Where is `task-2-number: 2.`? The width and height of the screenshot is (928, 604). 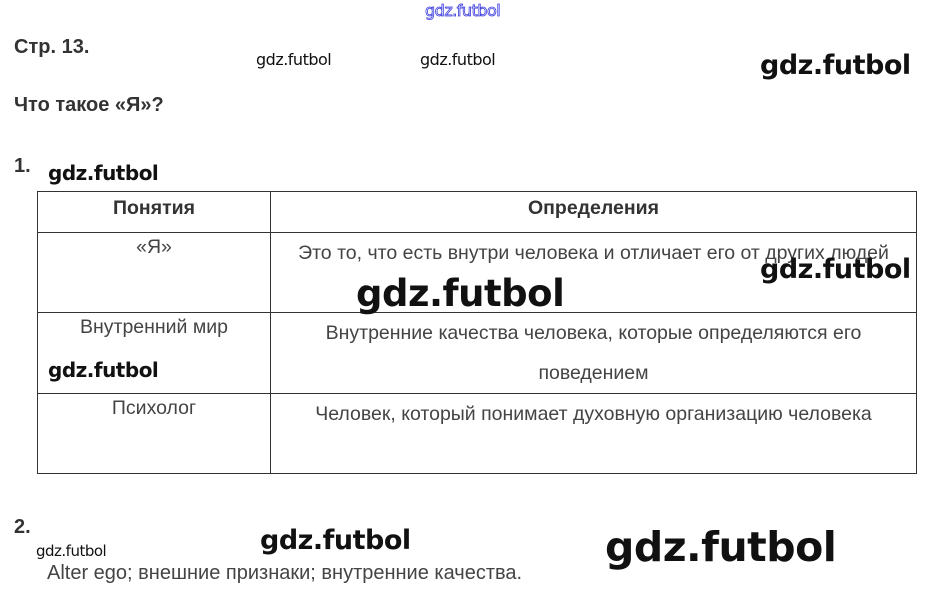
task-2-number: 2. is located at coordinates (22, 527).